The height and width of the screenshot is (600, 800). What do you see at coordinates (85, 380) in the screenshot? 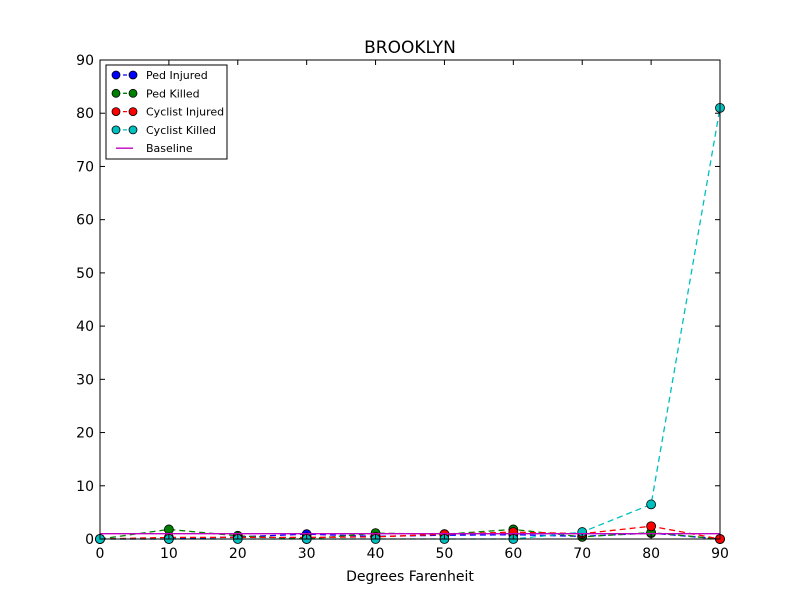
I see `y-tick-label: 30` at bounding box center [85, 380].